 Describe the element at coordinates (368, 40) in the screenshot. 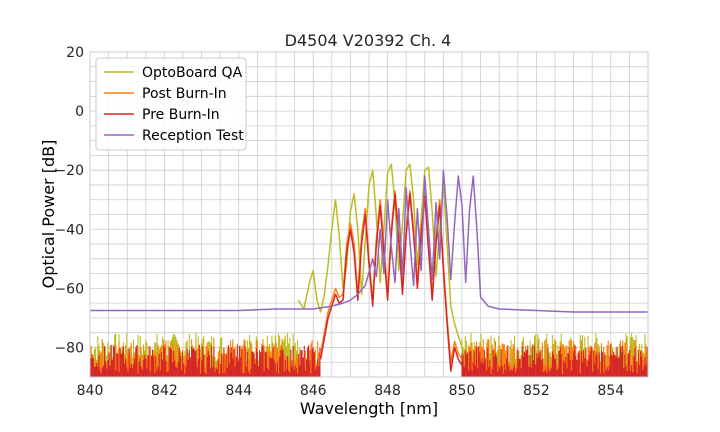

I see `chart-title: D4504 V20392 Ch. 4` at that location.